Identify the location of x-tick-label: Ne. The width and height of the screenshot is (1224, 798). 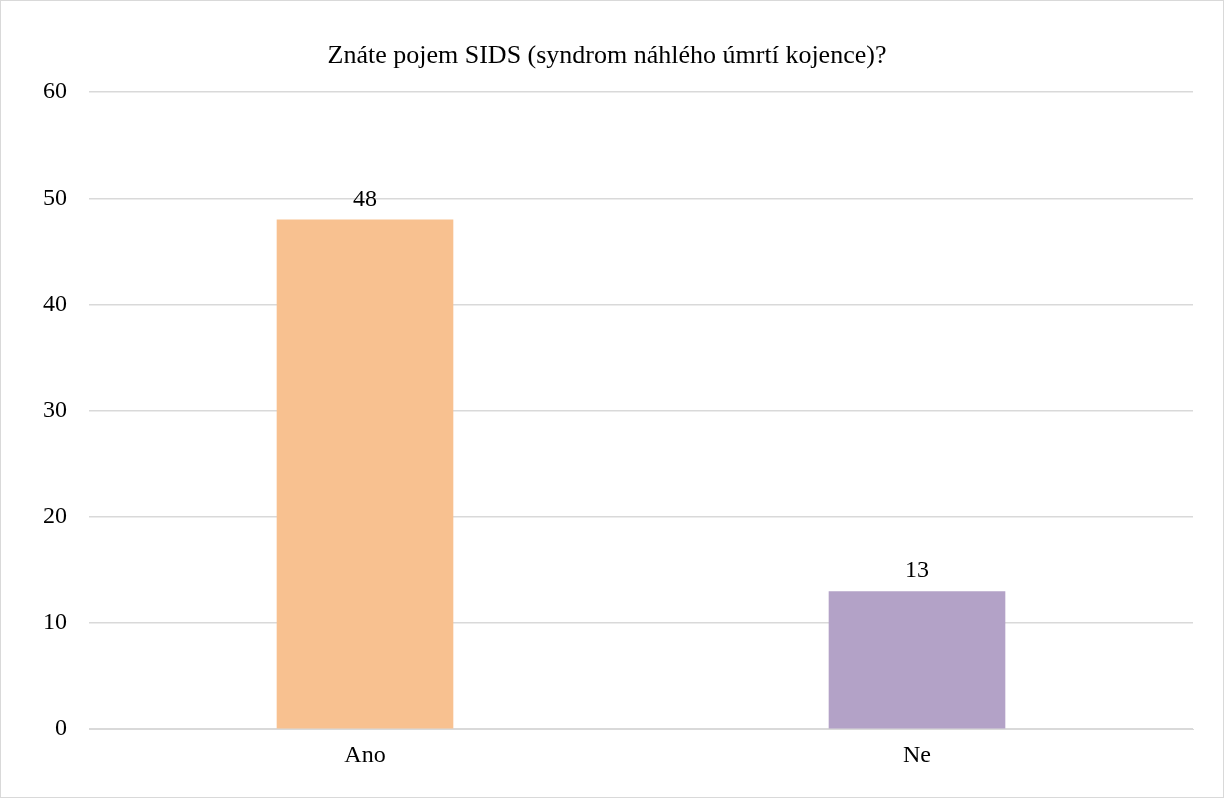
(917, 753).